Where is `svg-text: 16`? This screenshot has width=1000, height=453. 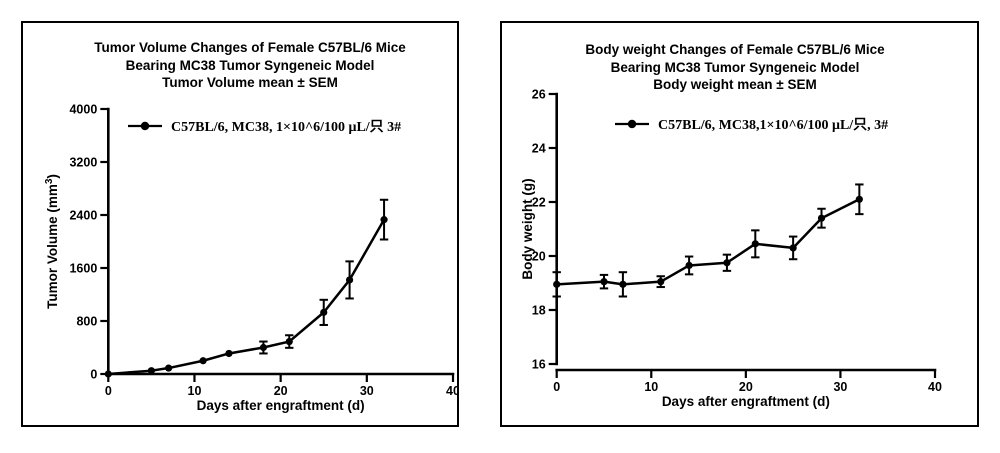
svg-text: 16 is located at coordinates (539, 365).